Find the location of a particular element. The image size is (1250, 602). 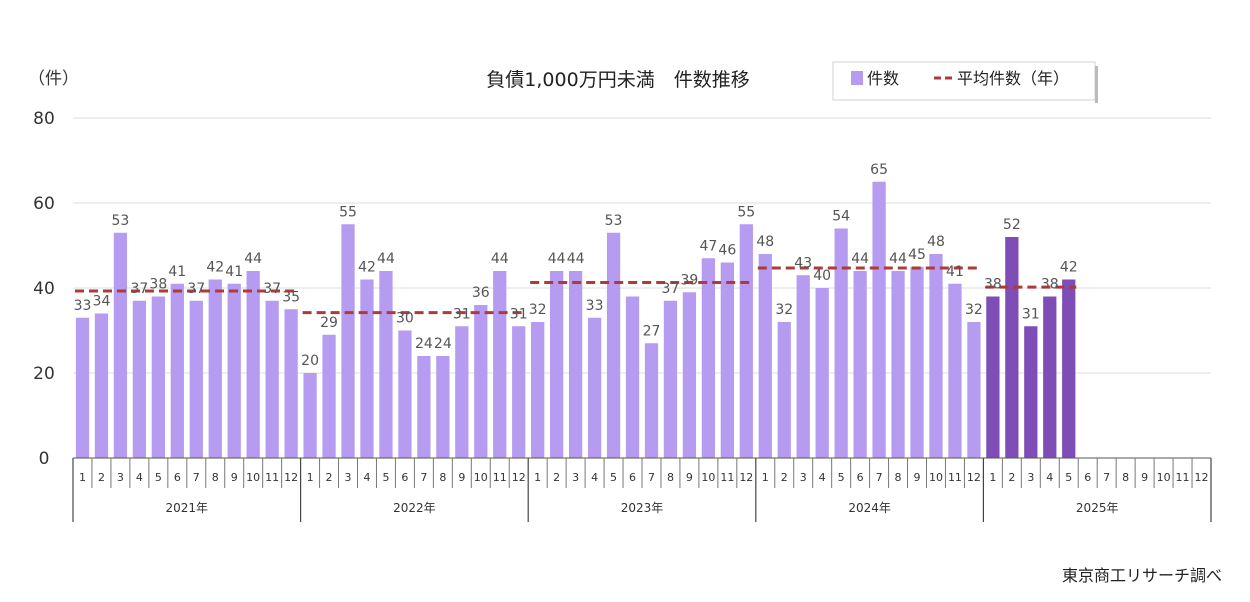

data-label: 45 is located at coordinates (917, 255).